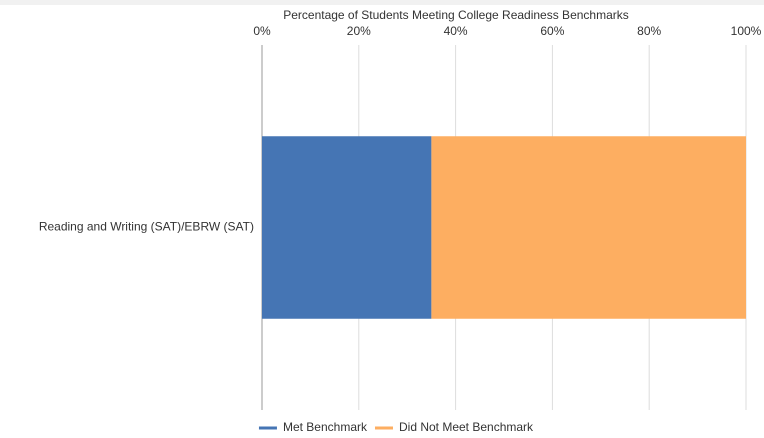 Image resolution: width=764 pixels, height=438 pixels. Describe the element at coordinates (649, 31) in the screenshot. I see `x-tick-label: 80%` at that location.